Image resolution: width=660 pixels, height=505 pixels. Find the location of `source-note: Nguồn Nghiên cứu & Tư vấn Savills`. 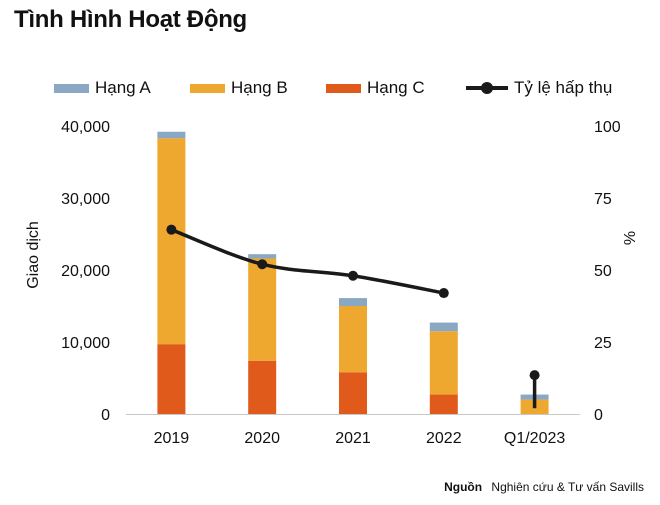

source-note: Nguồn Nghiên cứu & Tư vấn Savills is located at coordinates (544, 487).